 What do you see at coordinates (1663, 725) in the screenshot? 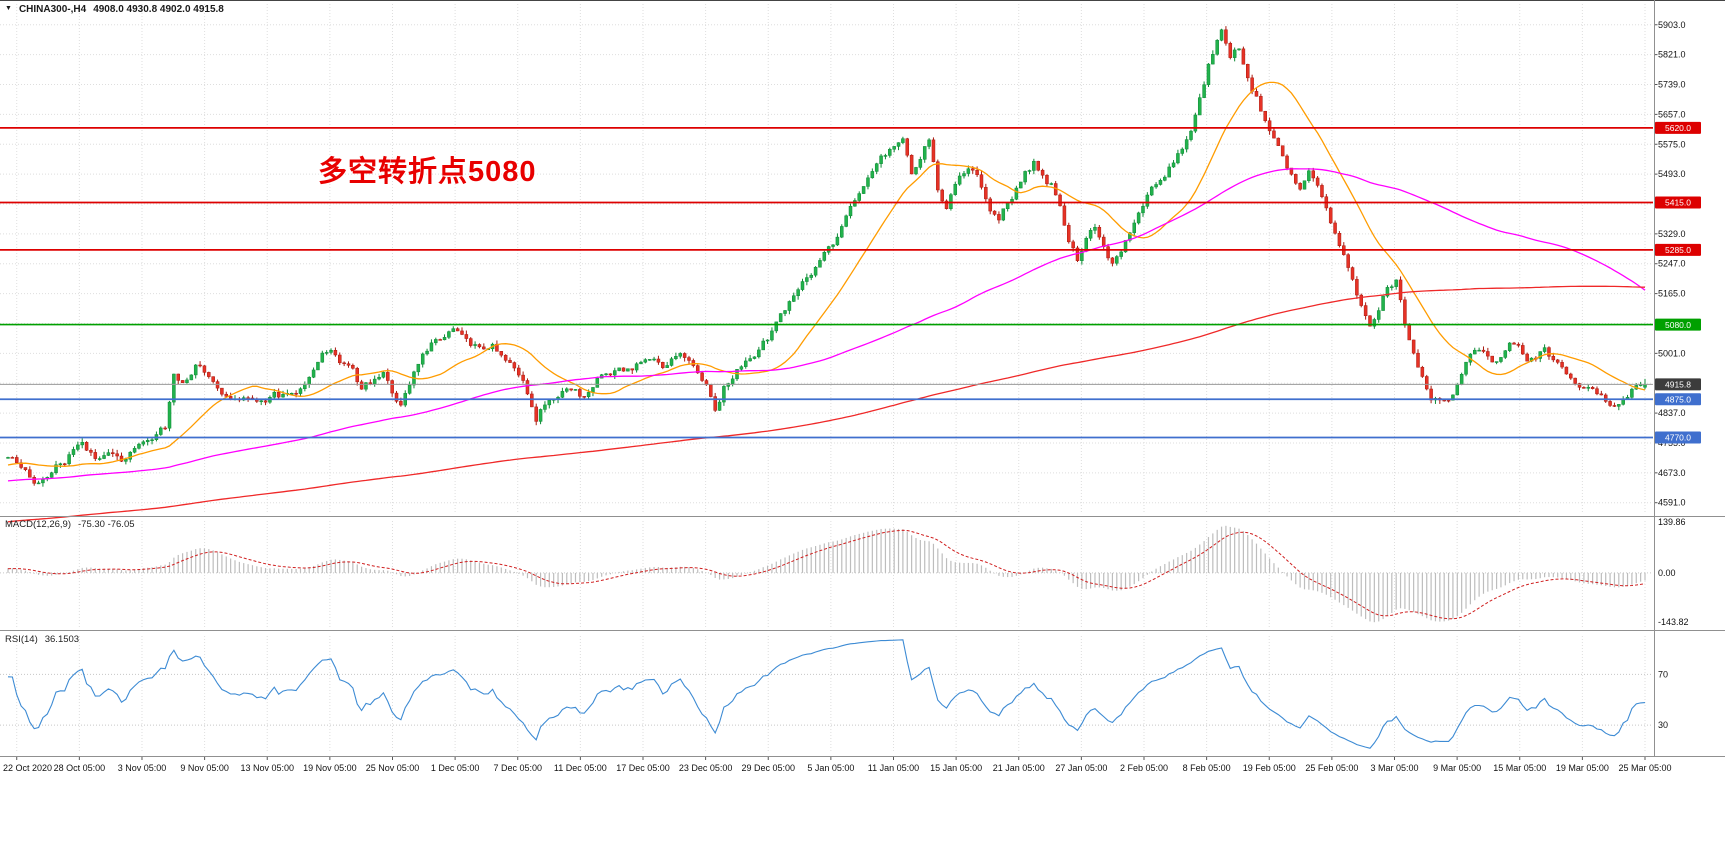
I see `rsi-level-label: 30` at bounding box center [1663, 725].